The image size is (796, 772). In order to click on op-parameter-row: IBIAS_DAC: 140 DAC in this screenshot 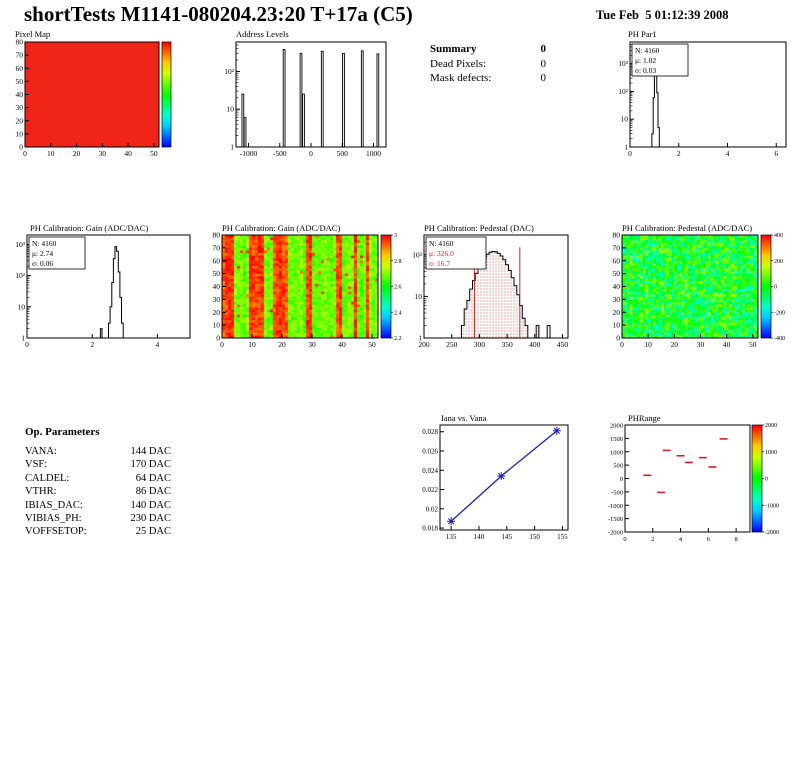, I will do `click(98, 505)`.